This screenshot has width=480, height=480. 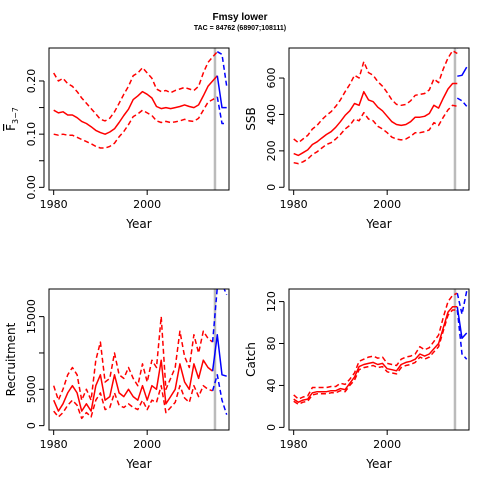 What do you see at coordinates (133, 402) in the screenshot?
I see `recruitment-historic-lower-line` at bounding box center [133, 402].